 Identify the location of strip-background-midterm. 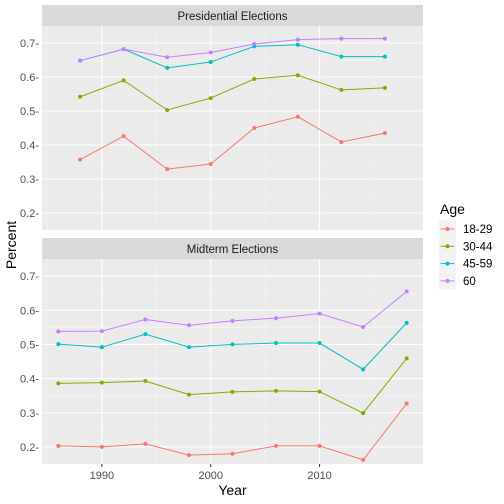
(232, 248).